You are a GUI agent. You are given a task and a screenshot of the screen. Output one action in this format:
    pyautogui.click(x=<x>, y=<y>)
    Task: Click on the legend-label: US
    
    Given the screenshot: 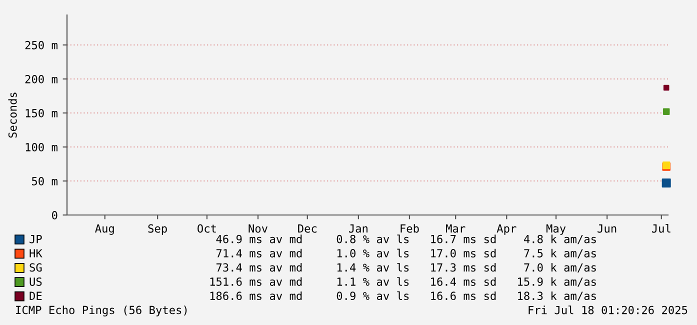 What is the action you would take?
    pyautogui.click(x=36, y=281)
    